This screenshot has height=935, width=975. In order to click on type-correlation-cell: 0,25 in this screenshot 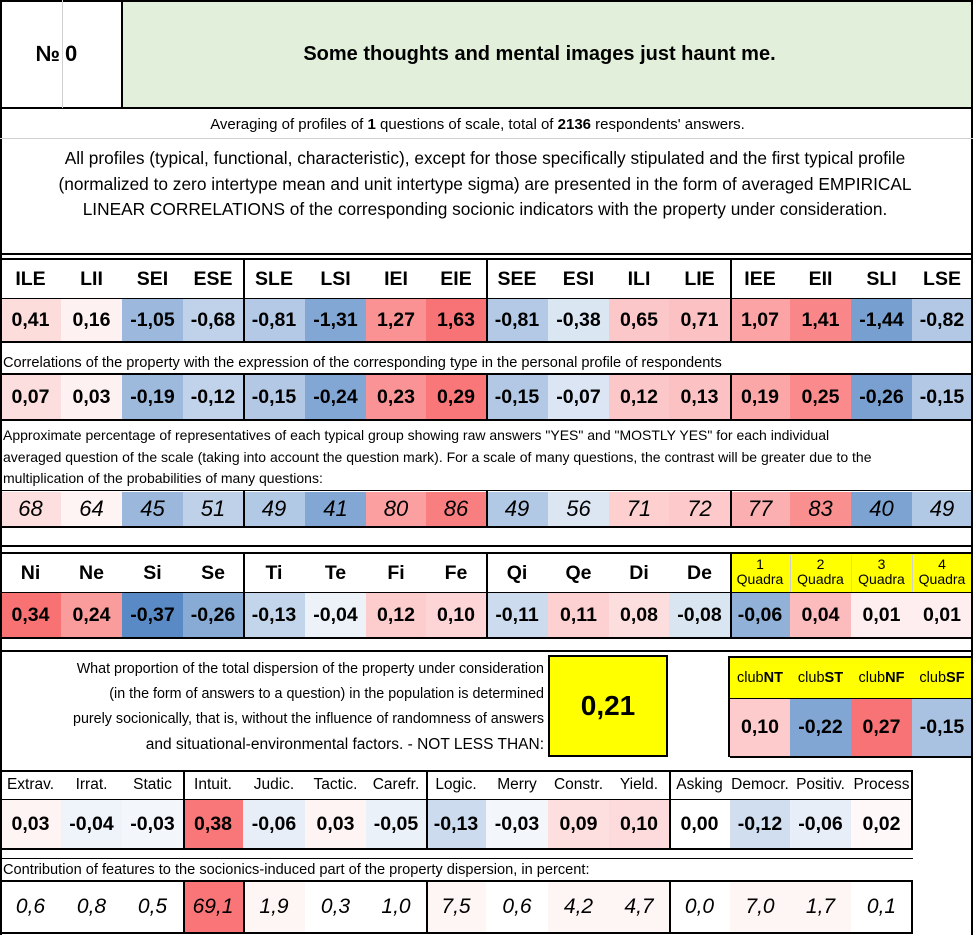, I will do `click(820, 397)`.